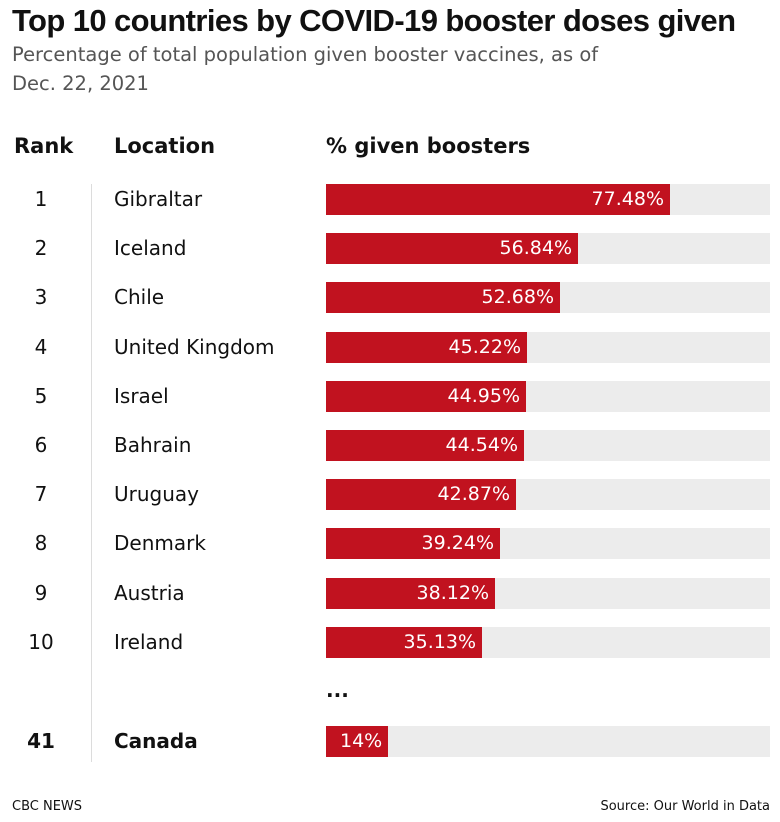 The image size is (780, 822). I want to click on location-cell: Bahrain, so click(153, 445).